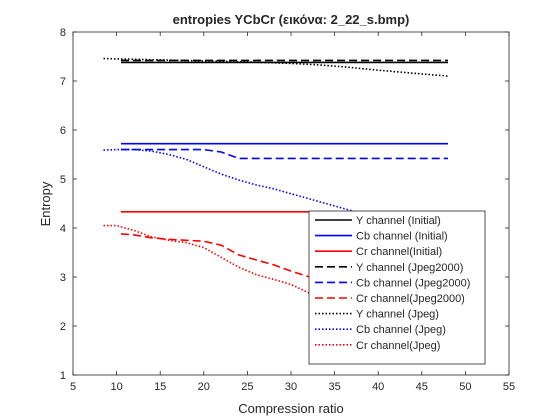 This screenshot has width=560, height=420. Describe the element at coordinates (63, 278) in the screenshot. I see `y-tick-label: 3` at that location.